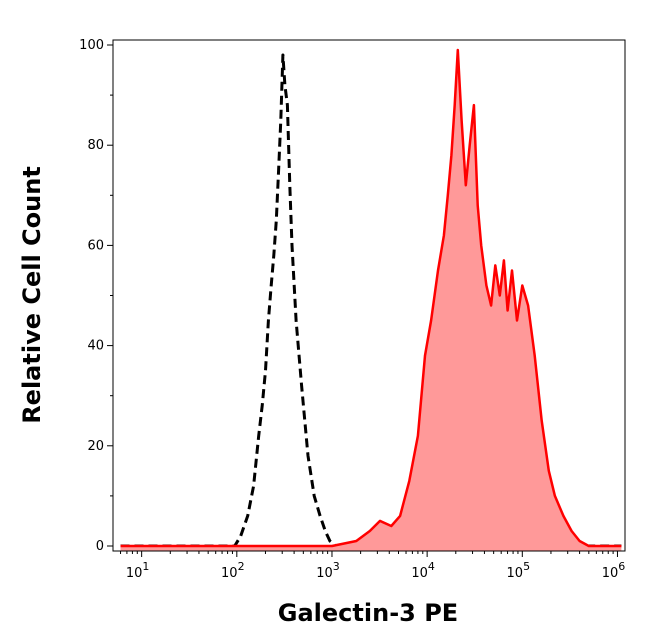 This screenshot has width=646, height=641. I want to click on x-tick-label: 10², so click(233, 570).